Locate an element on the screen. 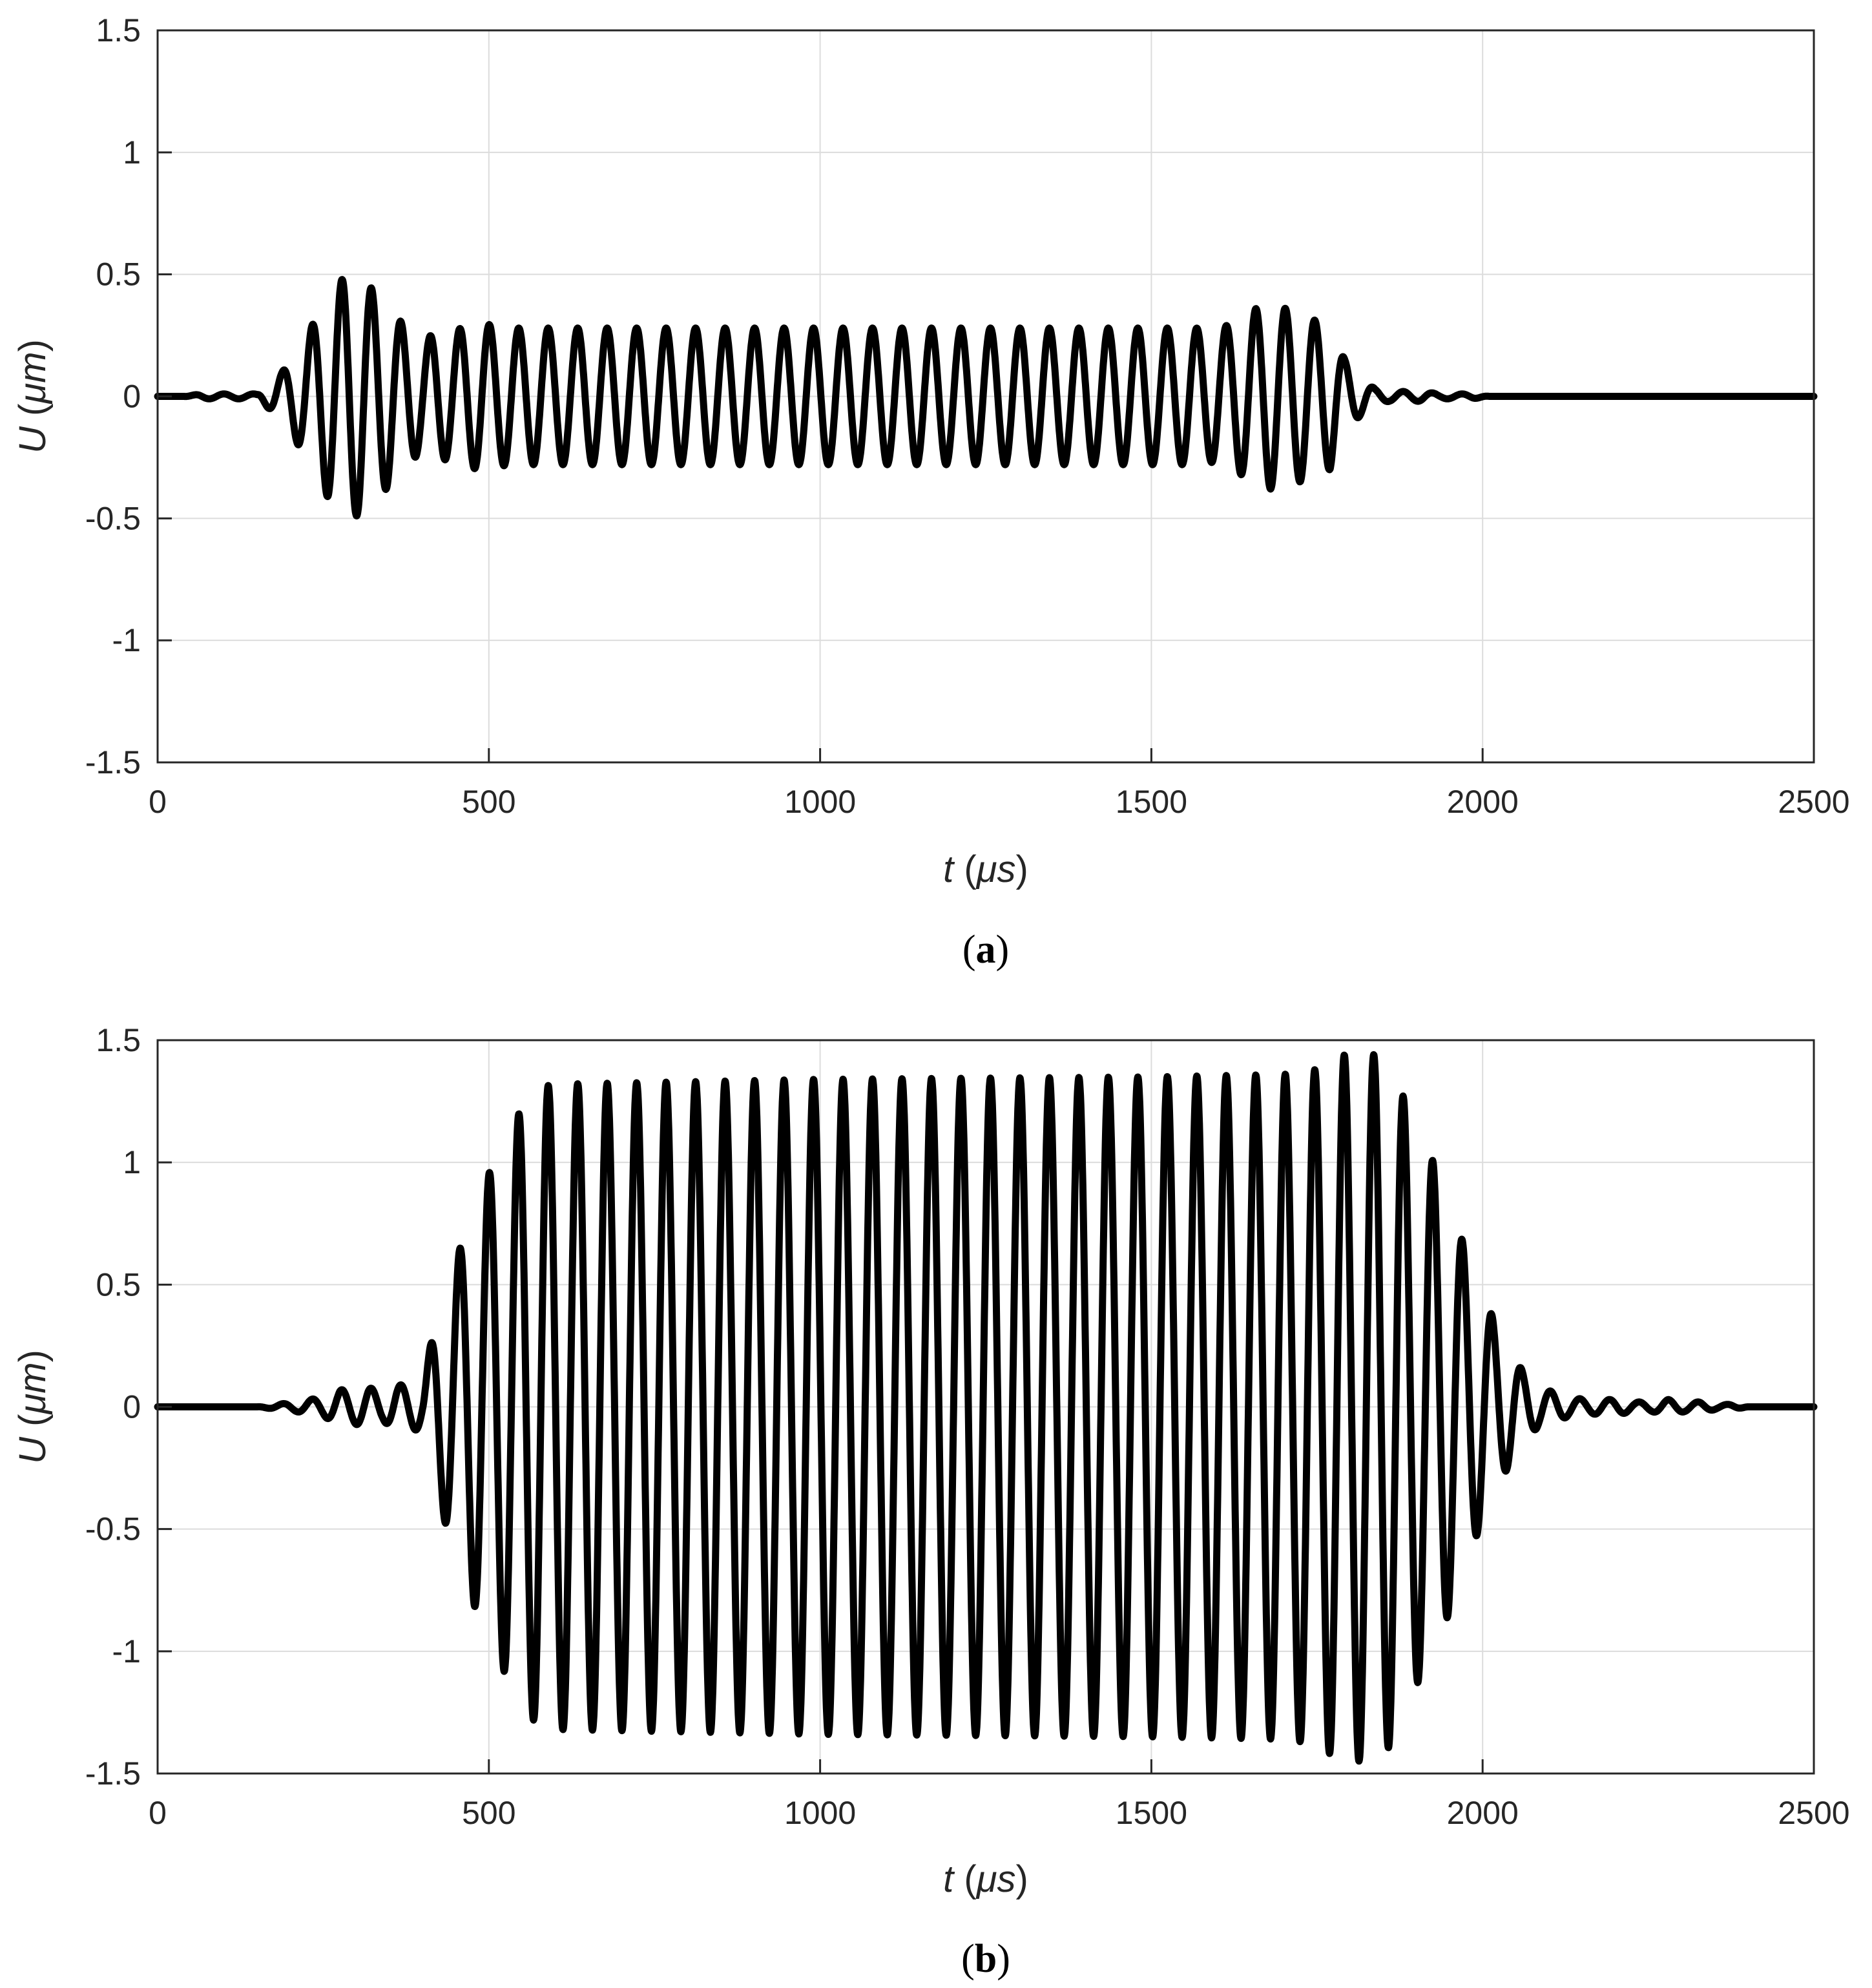 This screenshot has height=1988, width=1872. panel-a-xtick-label-0: 0 is located at coordinates (158, 802).